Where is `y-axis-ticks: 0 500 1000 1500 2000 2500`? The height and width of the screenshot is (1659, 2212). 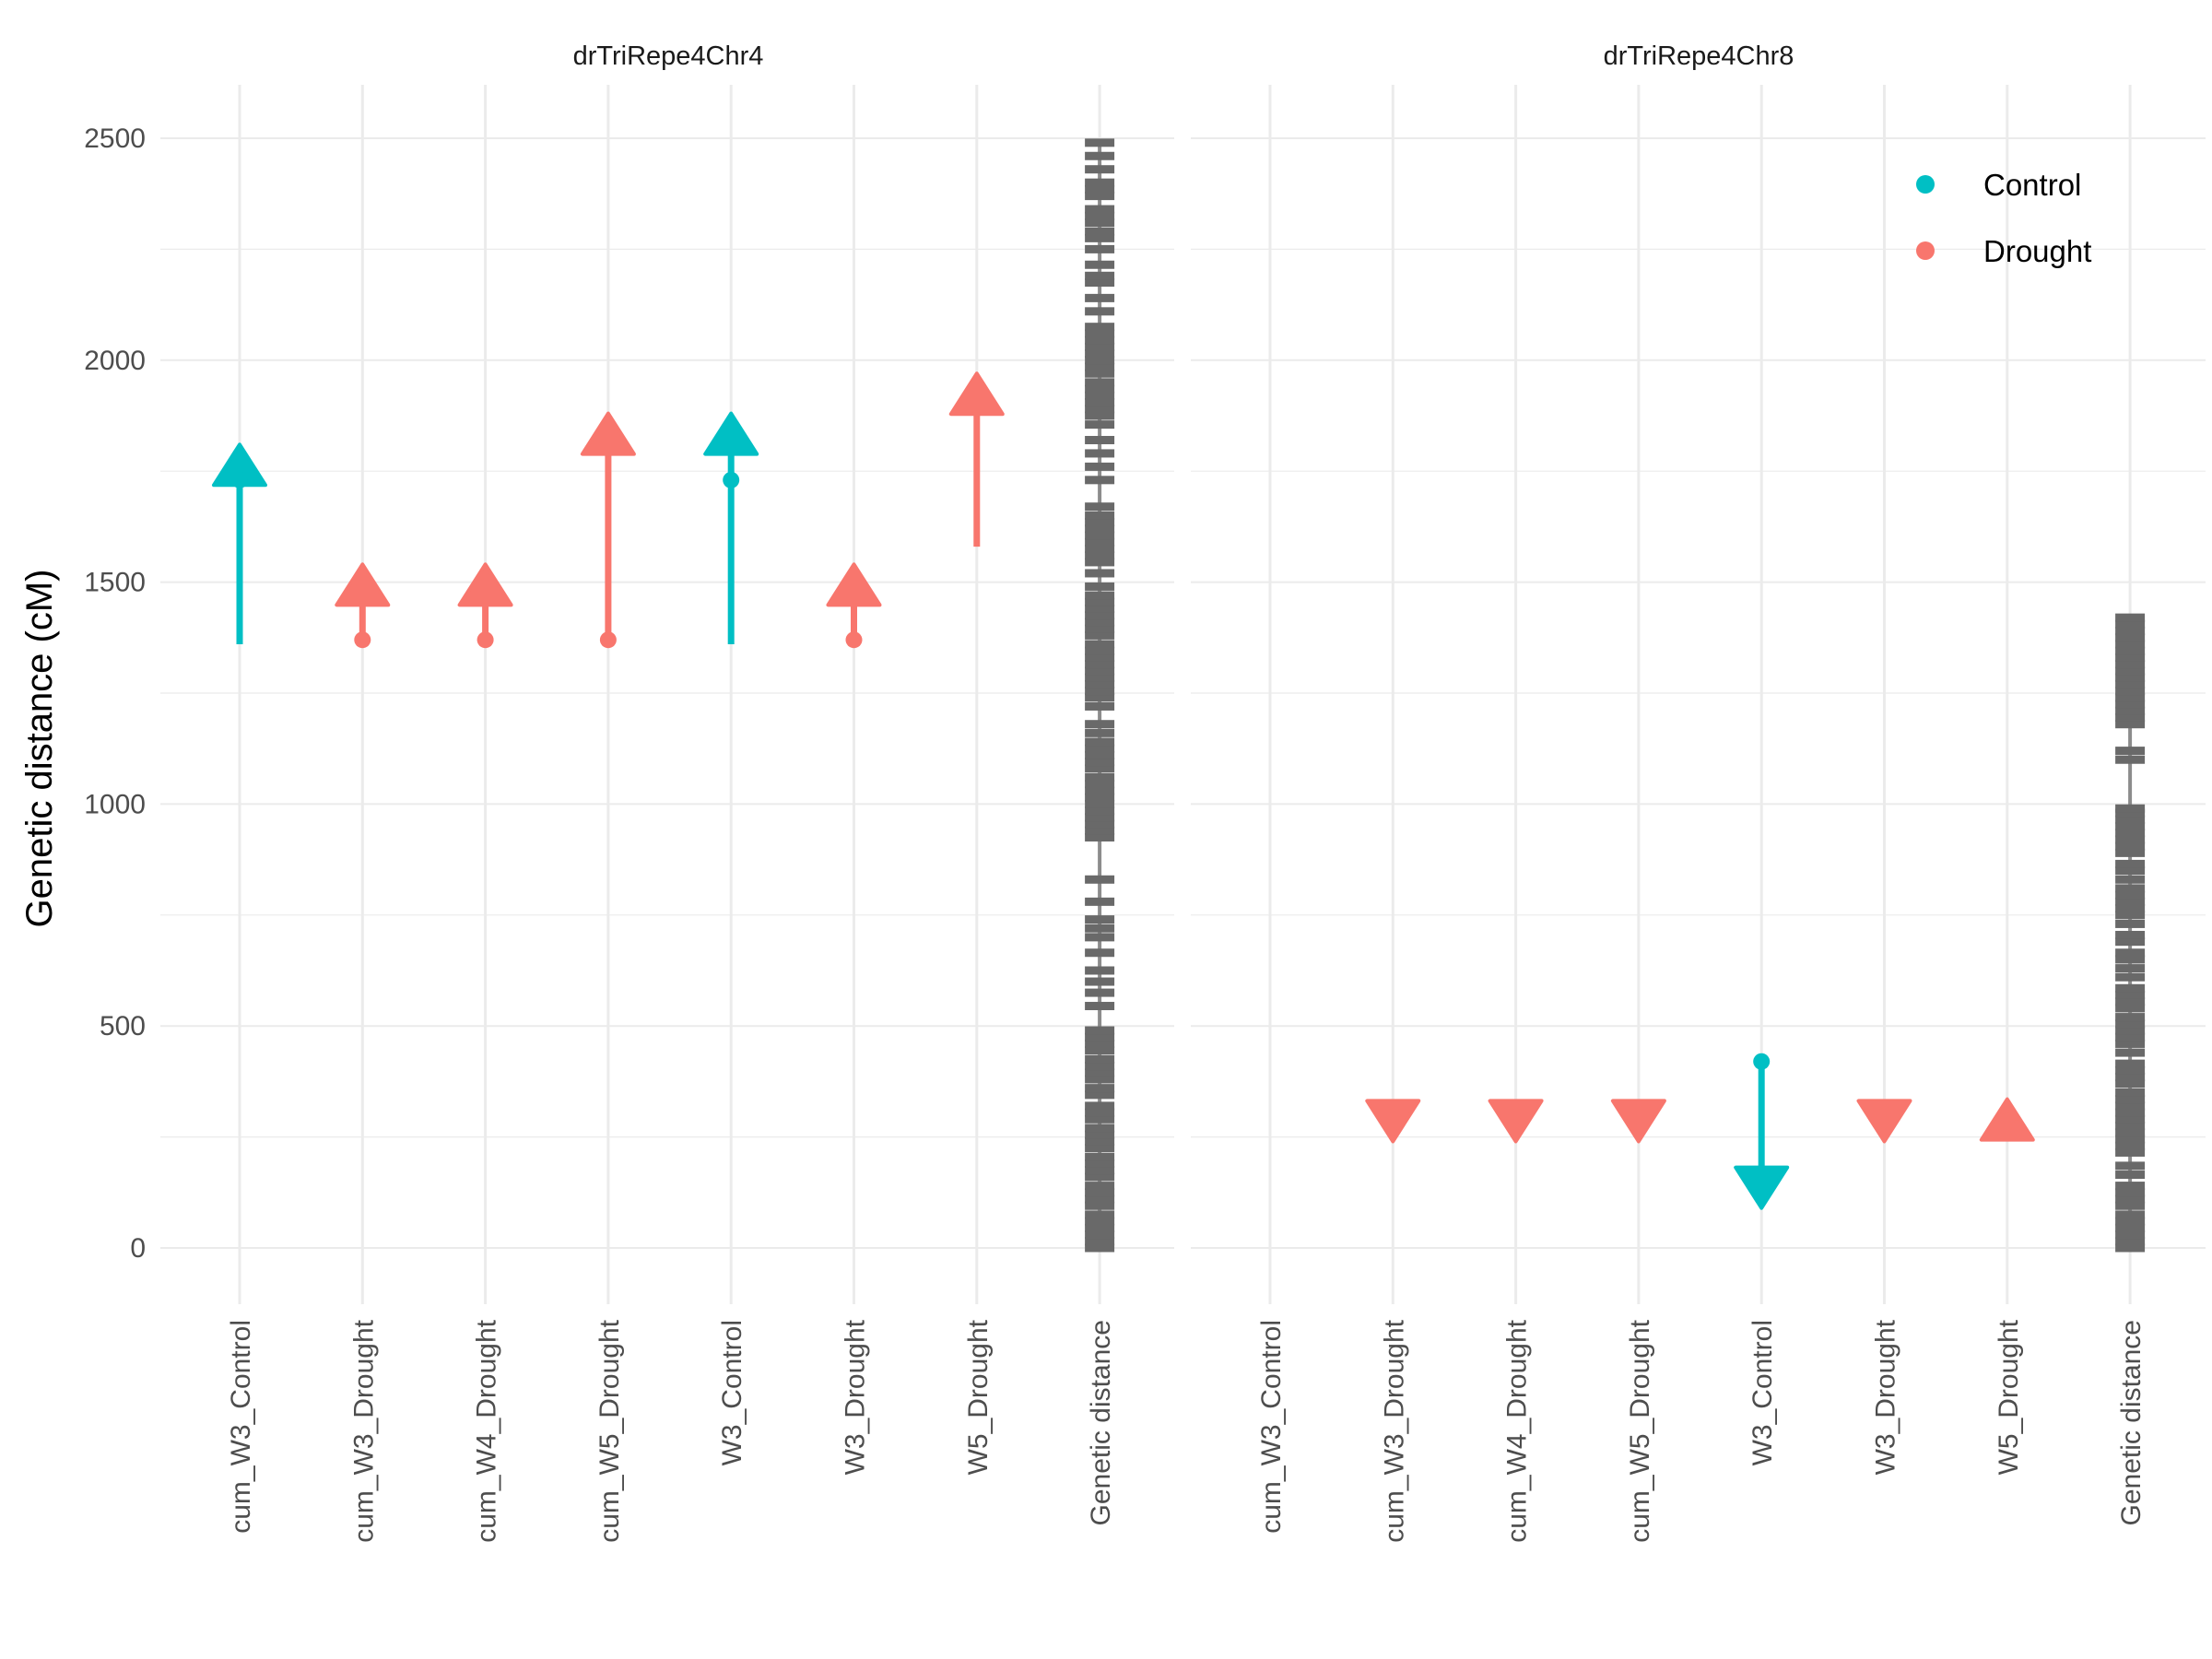 y-axis-ticks: 0 500 1000 1500 2000 2500 is located at coordinates (115, 694).